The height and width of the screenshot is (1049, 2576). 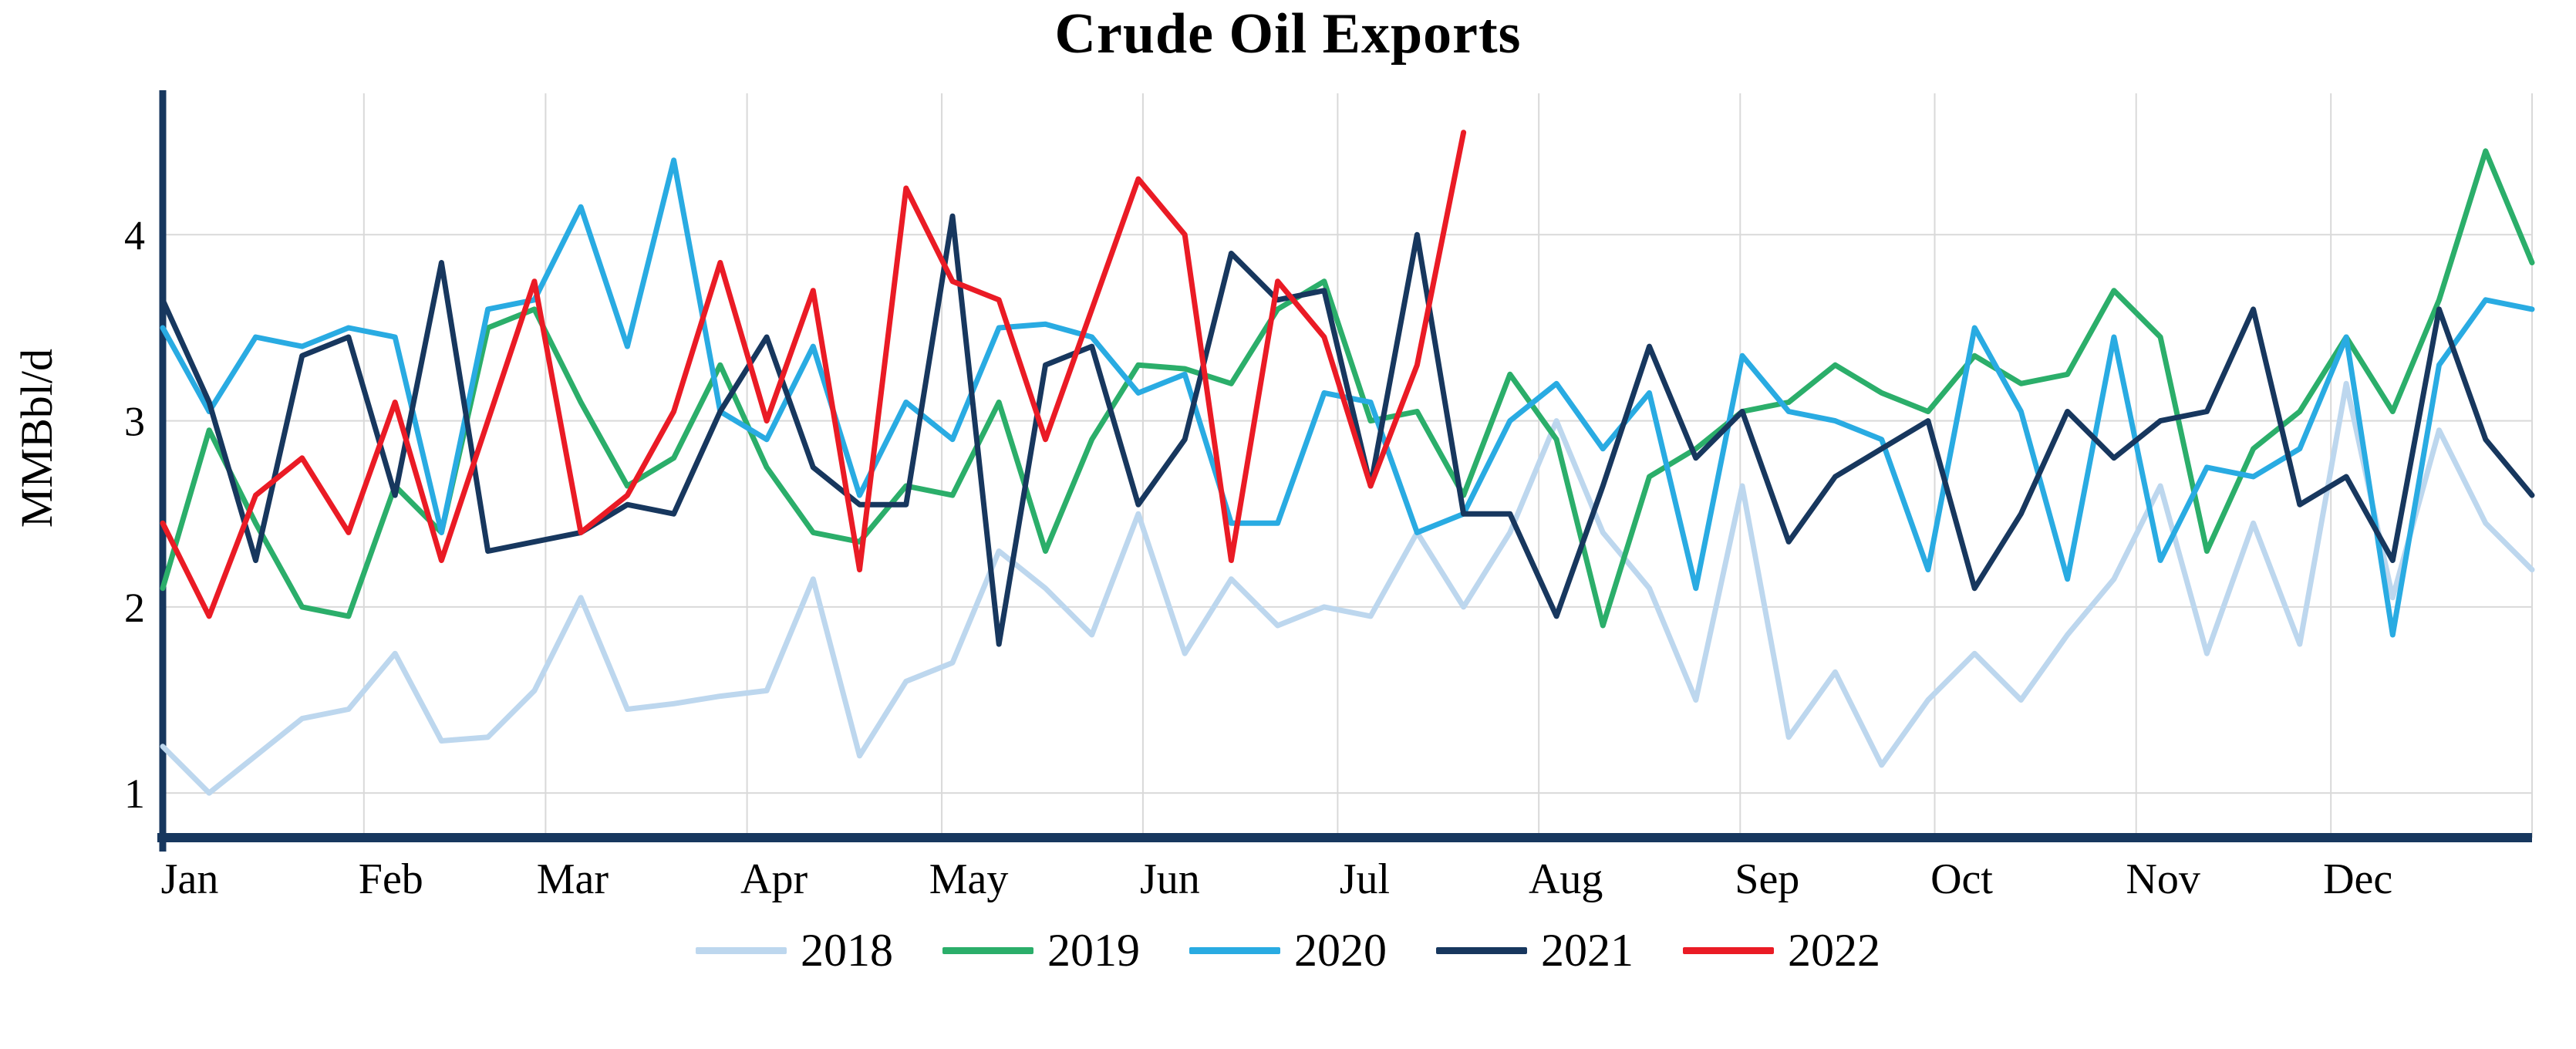 What do you see at coordinates (1041, 950) in the screenshot?
I see `legend-item-2019: 2019` at bounding box center [1041, 950].